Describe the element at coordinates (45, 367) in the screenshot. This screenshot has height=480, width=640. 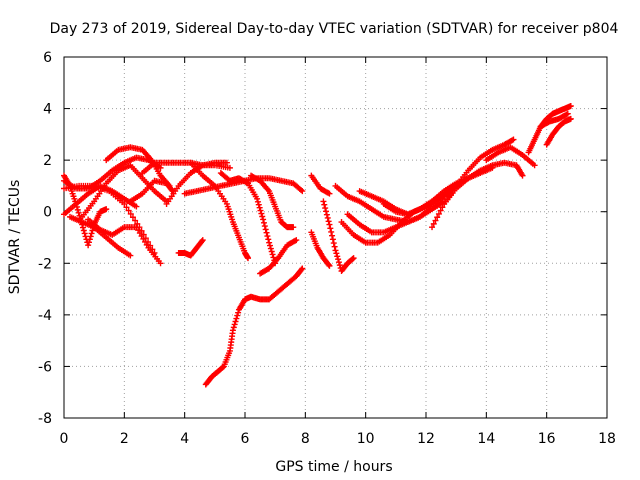
I see `y-tick-label: -6` at that location.